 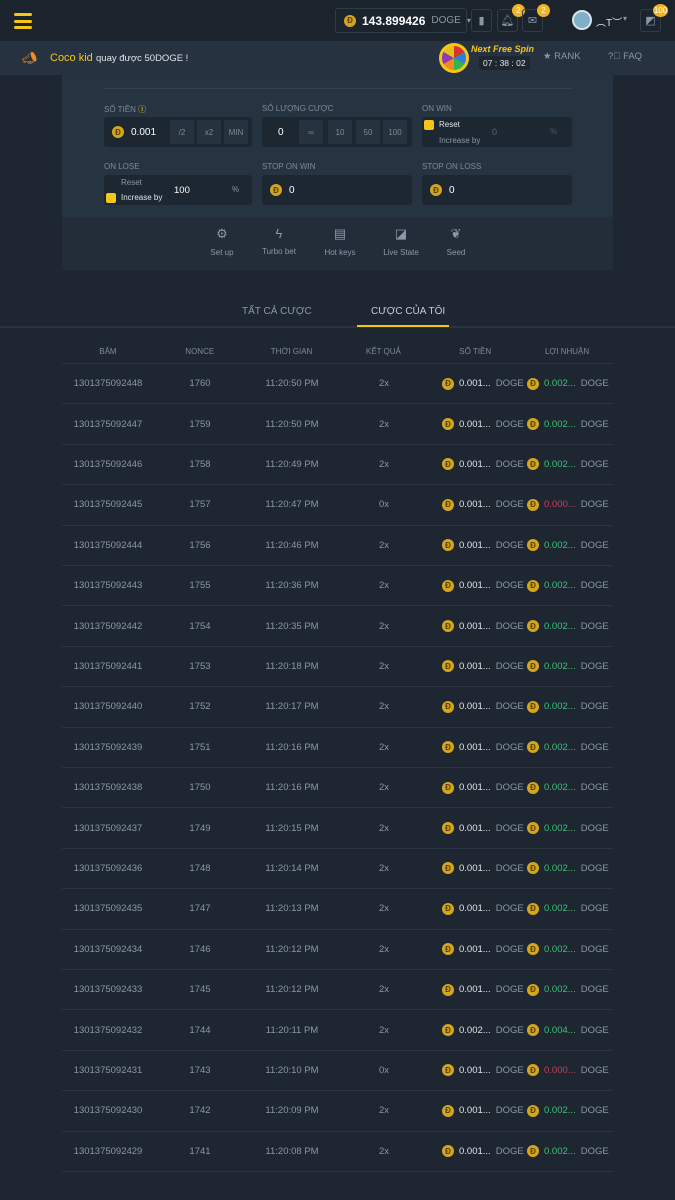 What do you see at coordinates (562, 56) in the screenshot?
I see `rank-link: ★ RANK` at bounding box center [562, 56].